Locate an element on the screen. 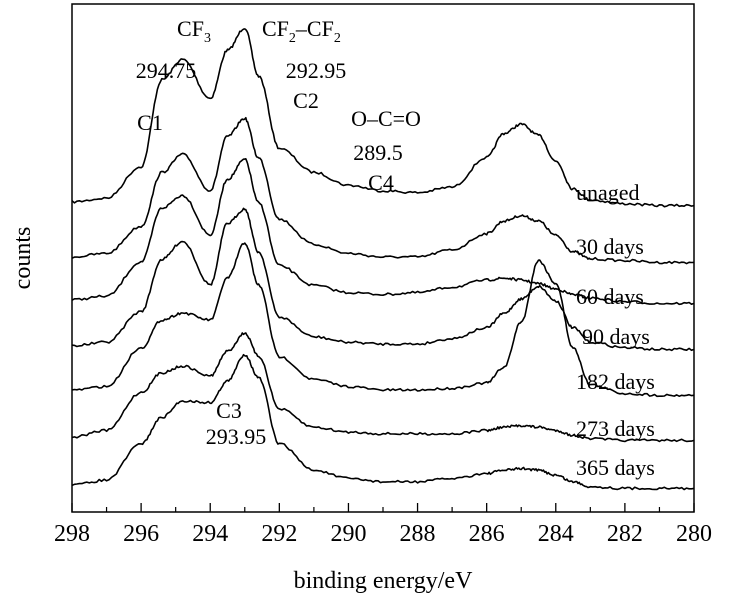  x-tick-label: 280 is located at coordinates (694, 534).